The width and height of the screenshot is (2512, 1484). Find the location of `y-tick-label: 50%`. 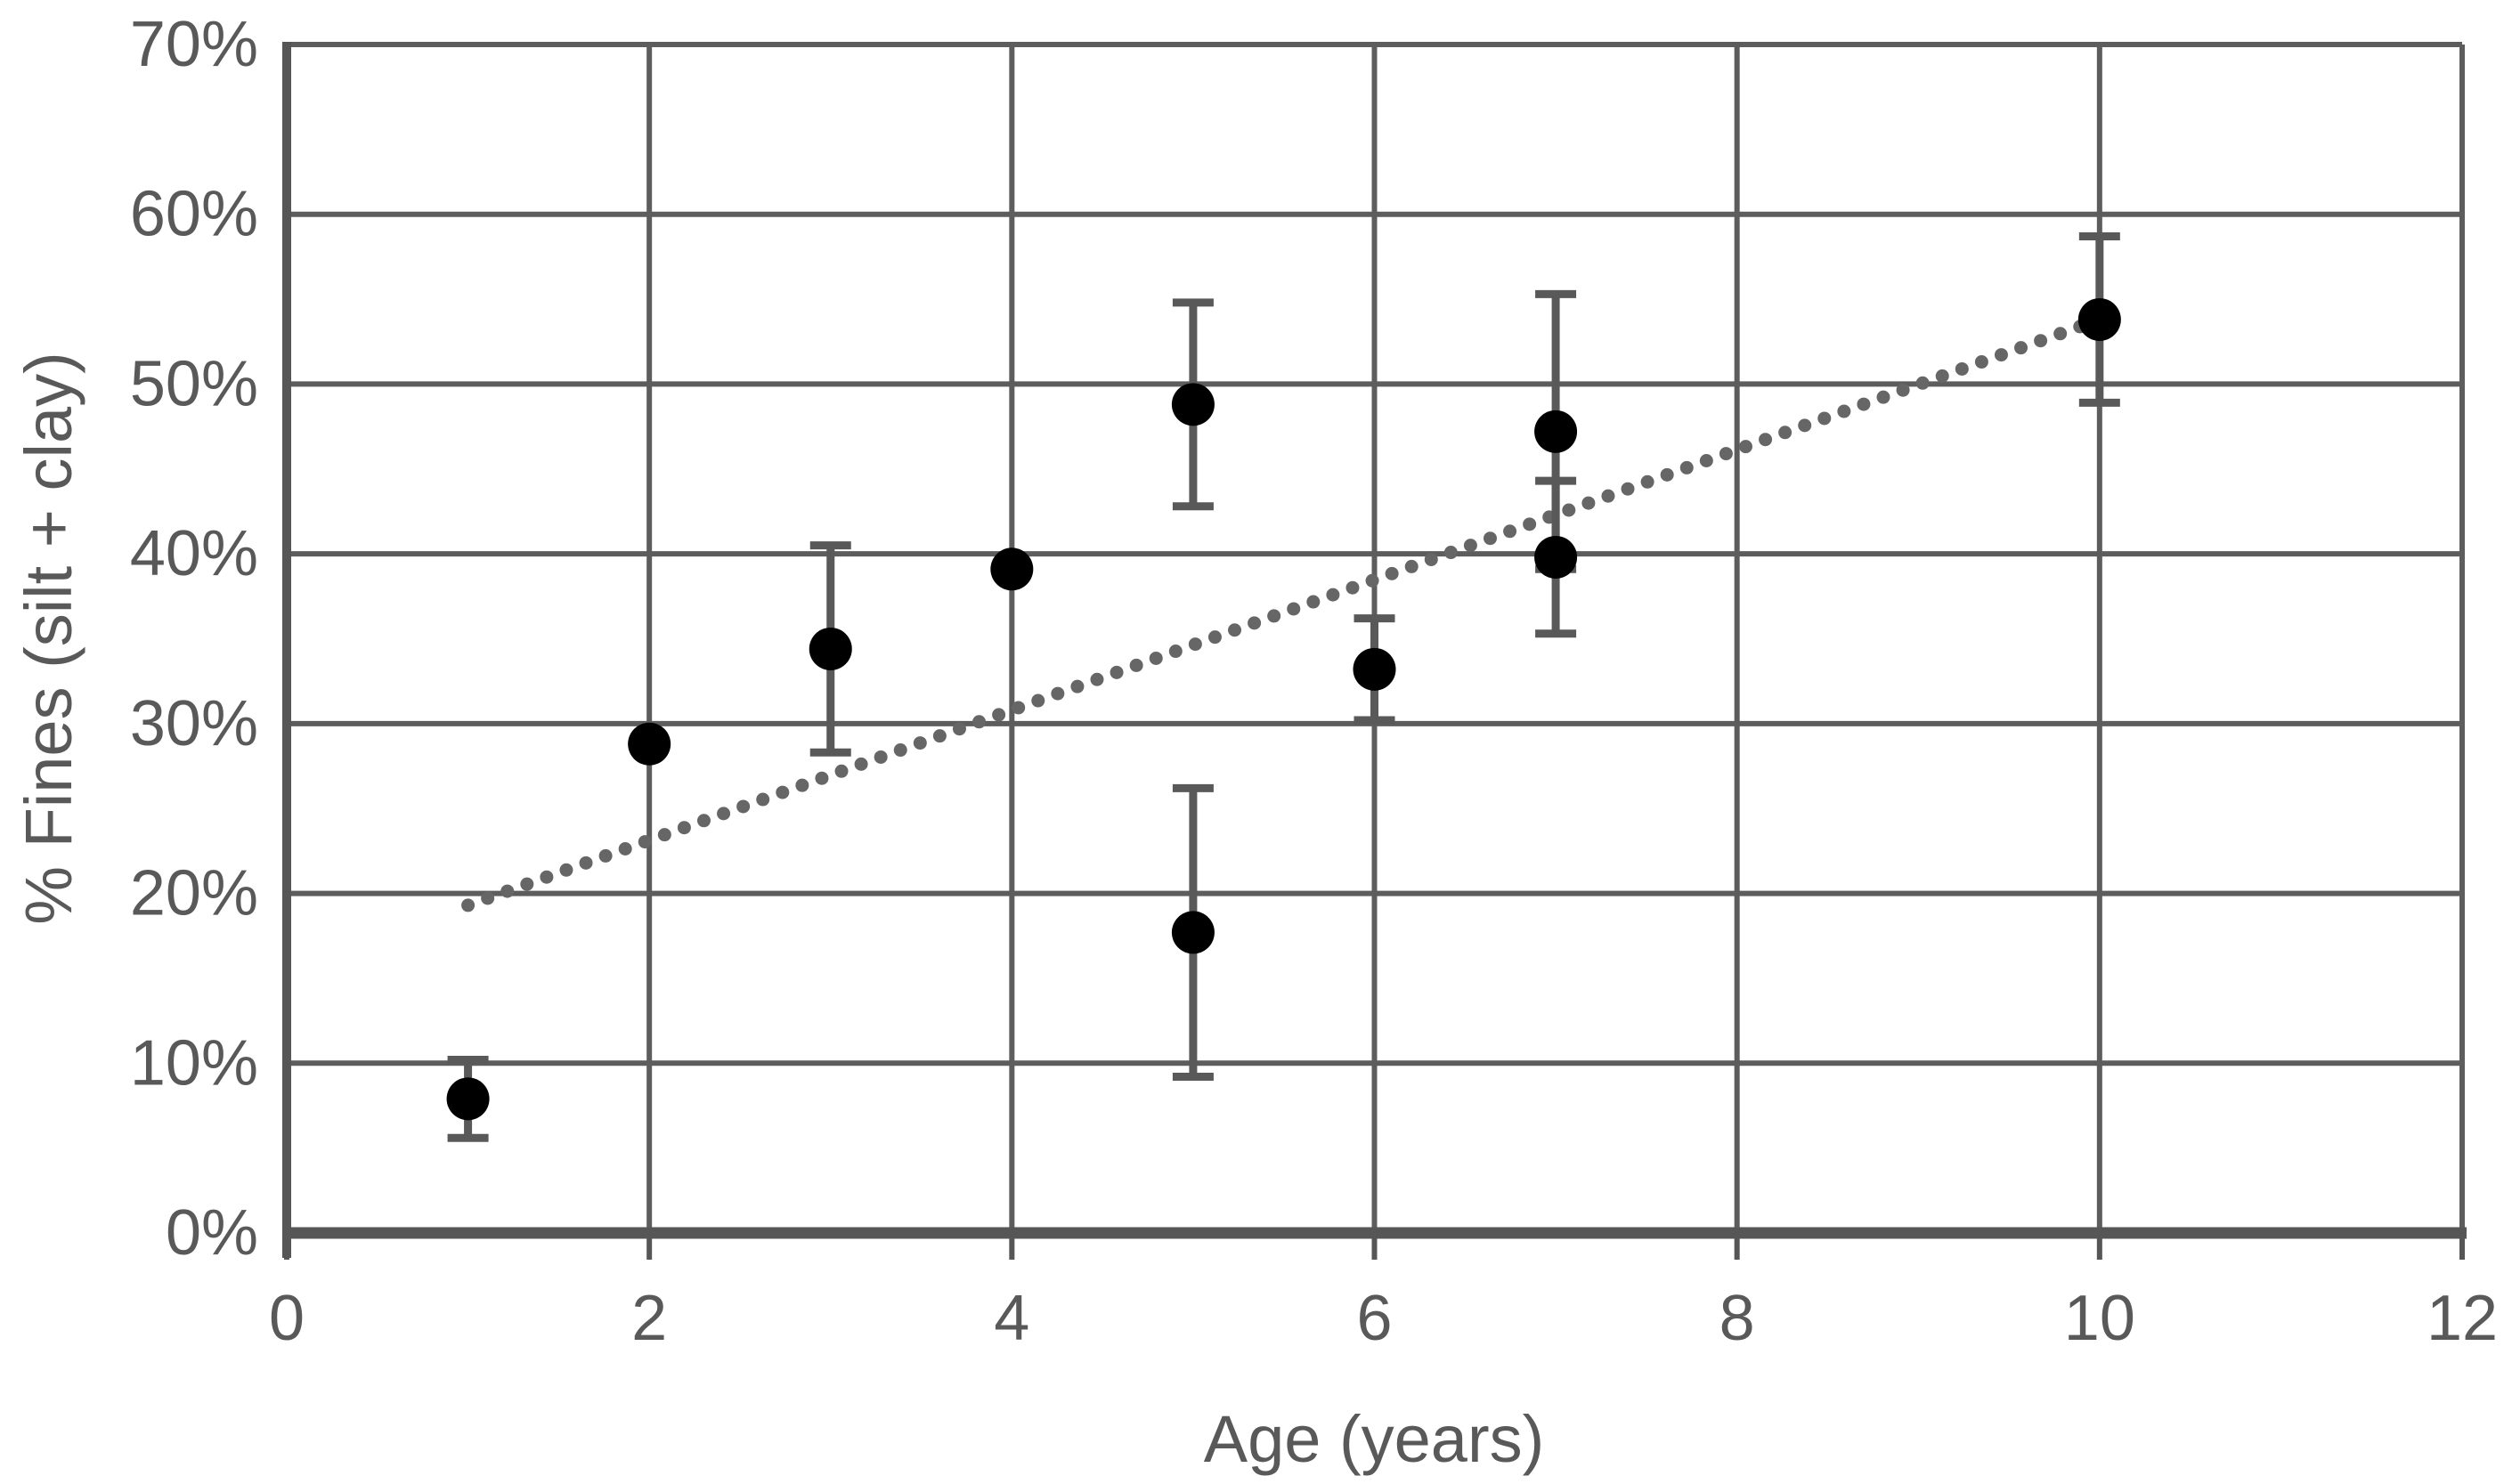

y-tick-label: 50% is located at coordinates (194, 383).